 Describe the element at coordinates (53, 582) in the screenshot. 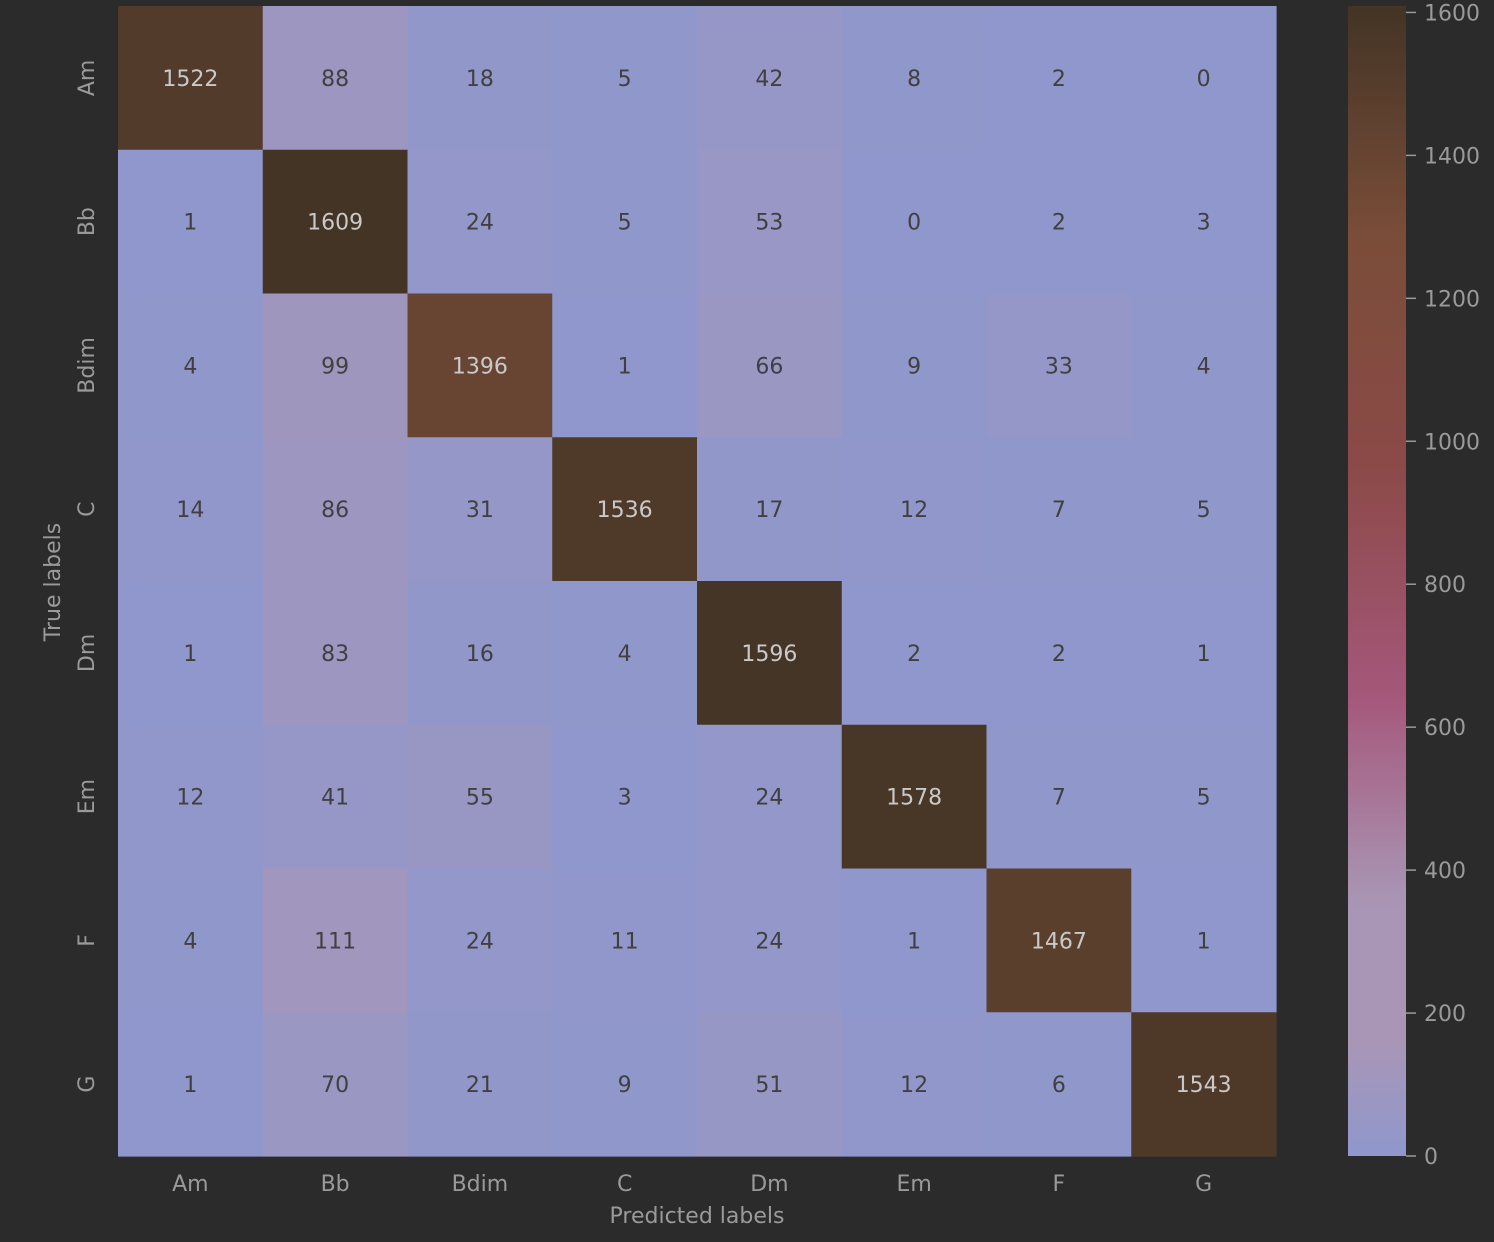

I see `y-axis-label: True labels` at that location.